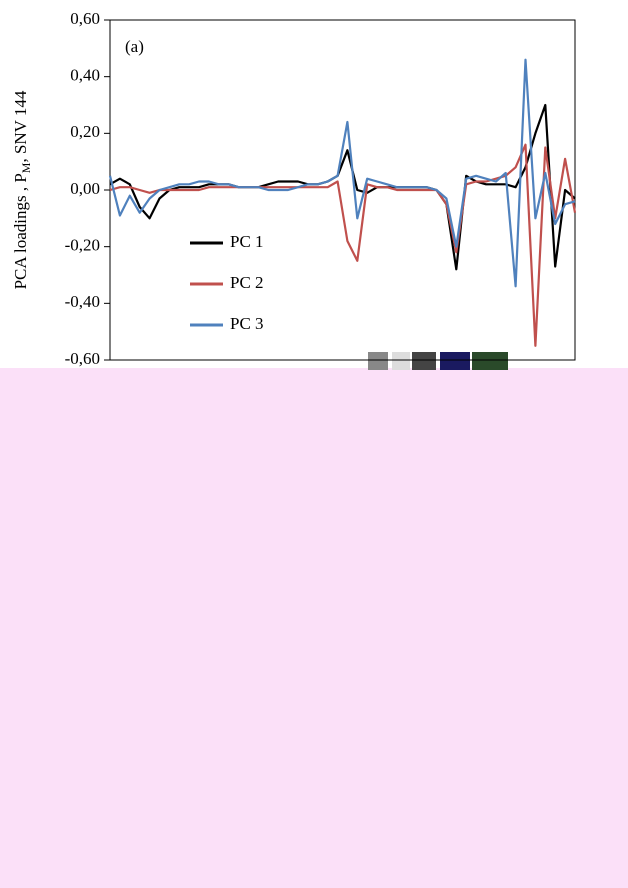  What do you see at coordinates (85, 18) in the screenshot?
I see `y-tick-label: 0,60` at bounding box center [85, 18].